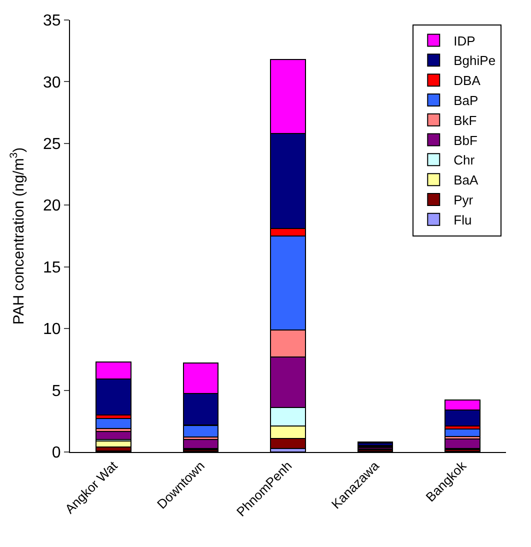  Describe the element at coordinates (52, 83) in the screenshot. I see `y-tick-label: 30` at that location.